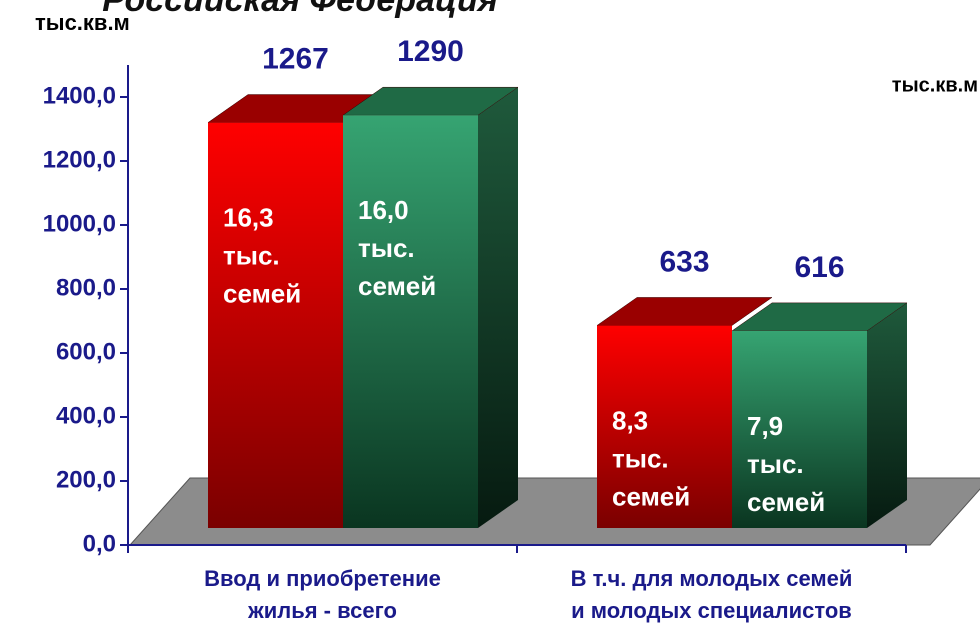 The image size is (980, 626). What do you see at coordinates (711, 610) in the screenshot?
I see `x-tick-label: и молодых специалистов` at bounding box center [711, 610].